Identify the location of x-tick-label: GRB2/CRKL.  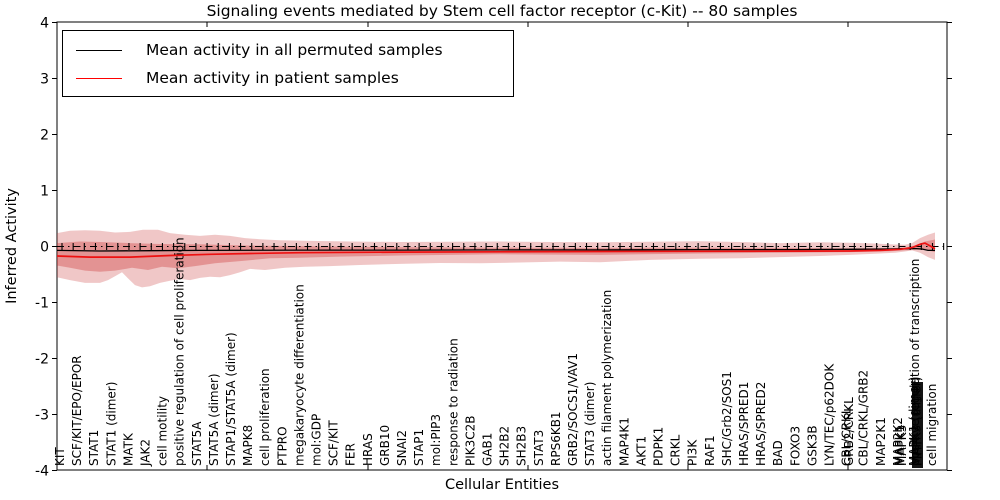
(849, 431).